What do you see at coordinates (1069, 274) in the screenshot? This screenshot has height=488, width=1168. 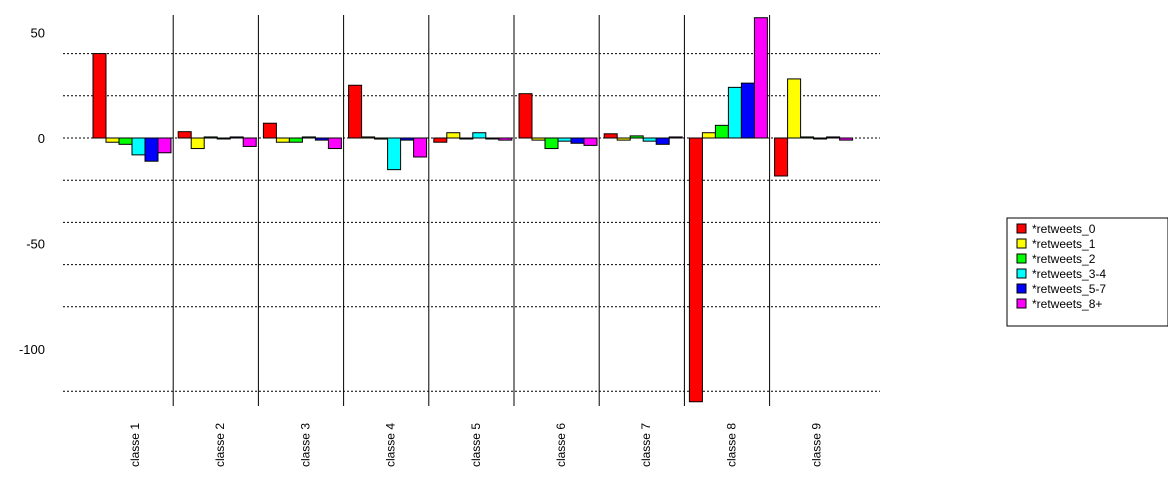 I see `legend-label: *retweets_3-4` at bounding box center [1069, 274].